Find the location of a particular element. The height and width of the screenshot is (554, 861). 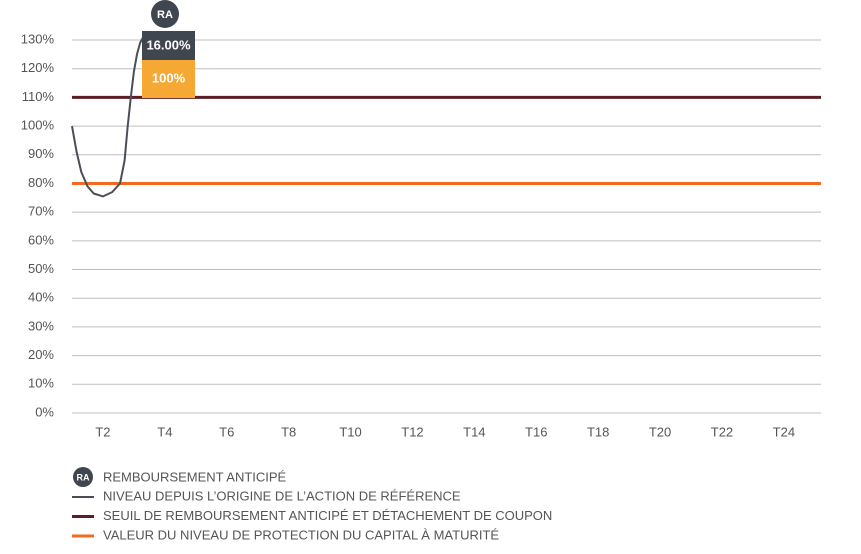

x-tick-label: T6 is located at coordinates (226, 431).